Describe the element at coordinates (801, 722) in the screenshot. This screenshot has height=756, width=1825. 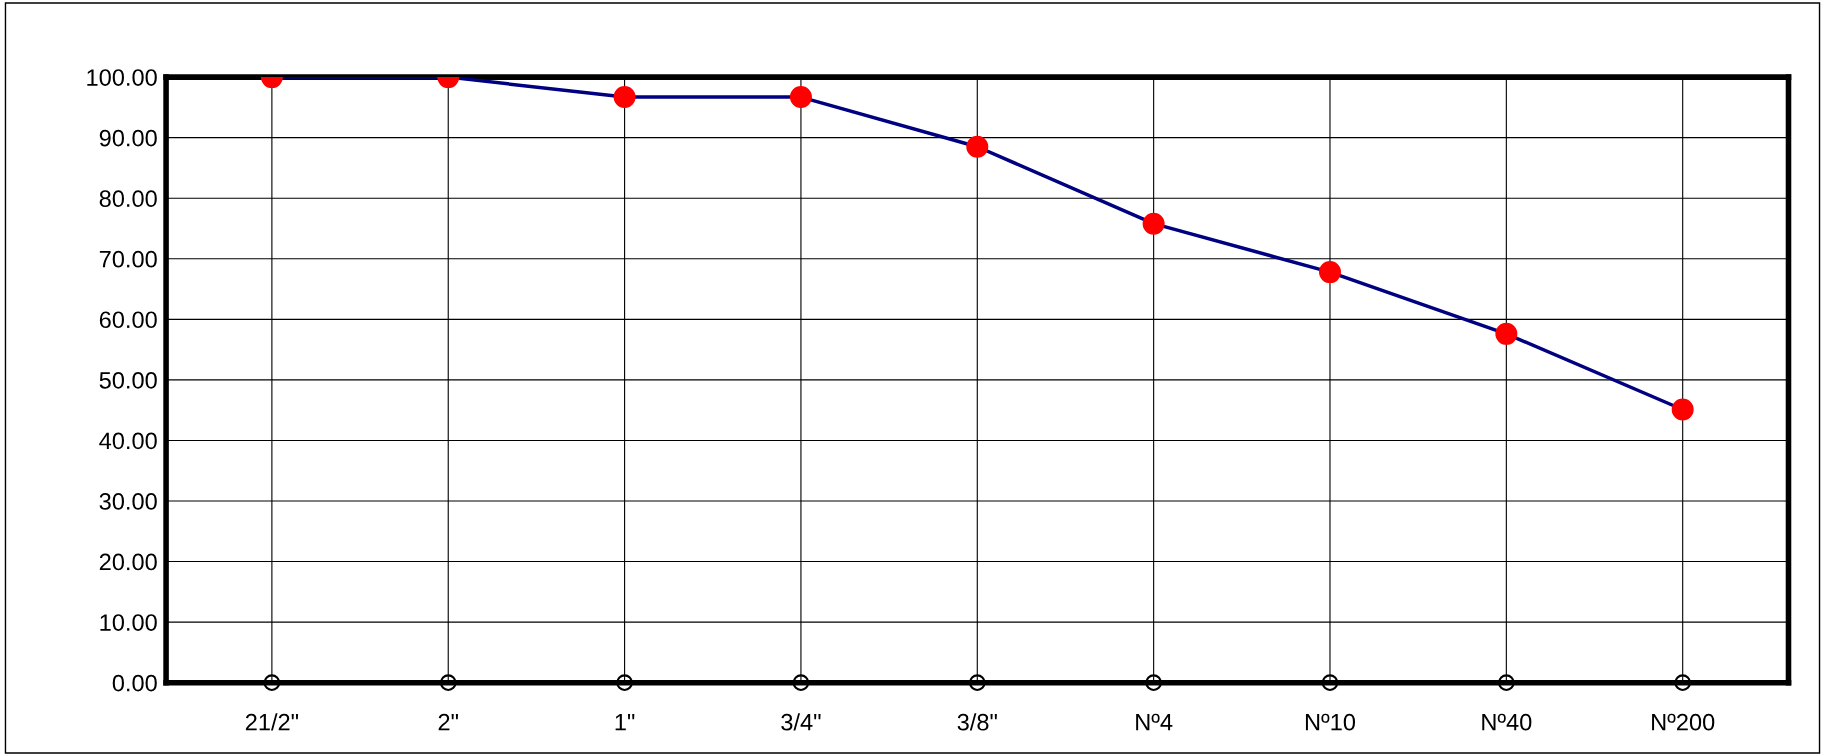
I see `x-tick-label: 3/4"` at that location.